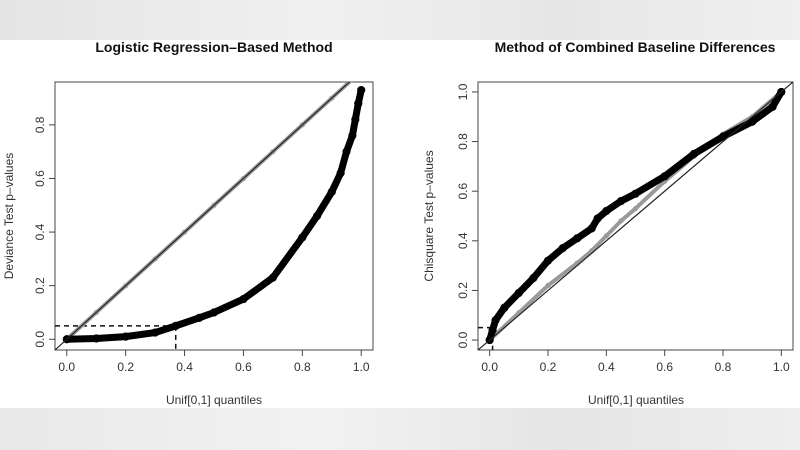  I want to click on right-y-label: Chisquare Test p–values, so click(429, 215).